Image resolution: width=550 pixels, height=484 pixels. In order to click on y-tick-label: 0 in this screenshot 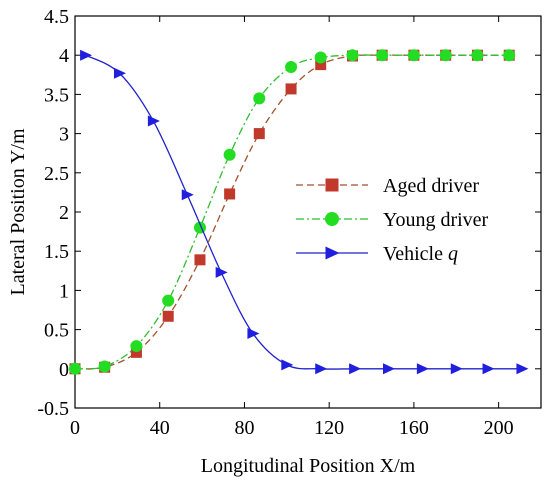, I will do `click(64, 370)`.